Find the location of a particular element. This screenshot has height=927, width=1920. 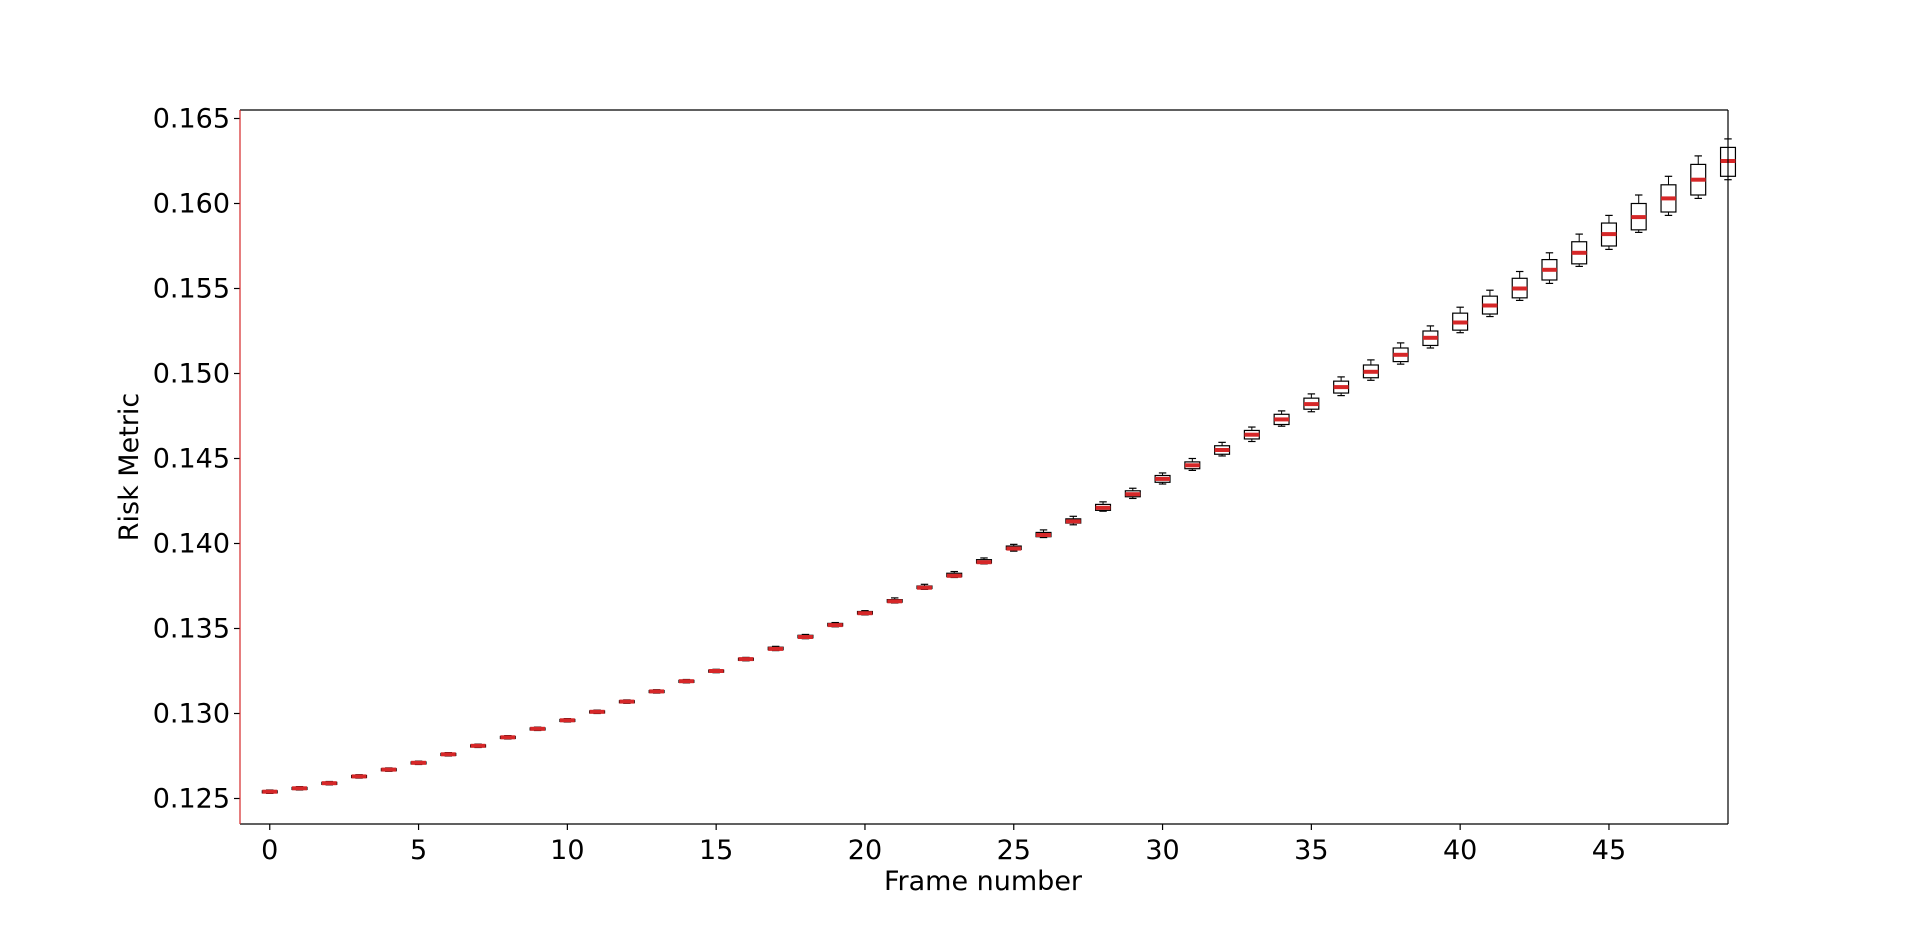

y-tick-label: 0.150 is located at coordinates (191, 374).